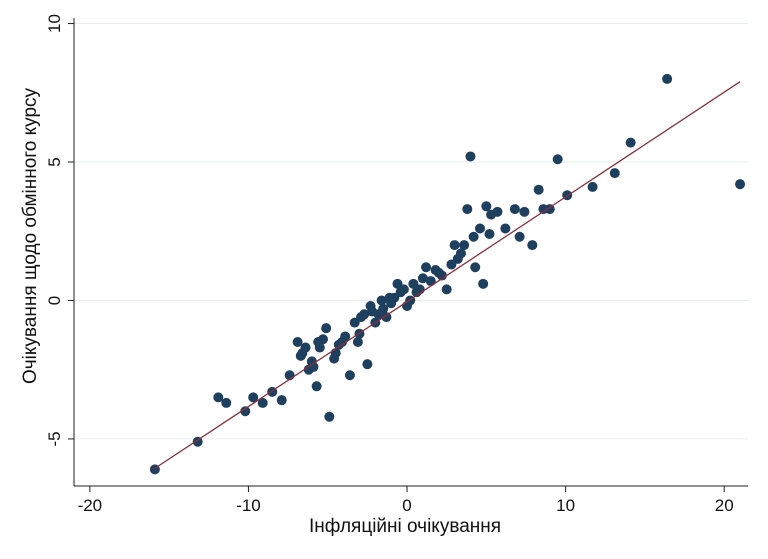 The image size is (768, 559). What do you see at coordinates (565, 505) in the screenshot?
I see `x-tick-label-3: 10` at bounding box center [565, 505].